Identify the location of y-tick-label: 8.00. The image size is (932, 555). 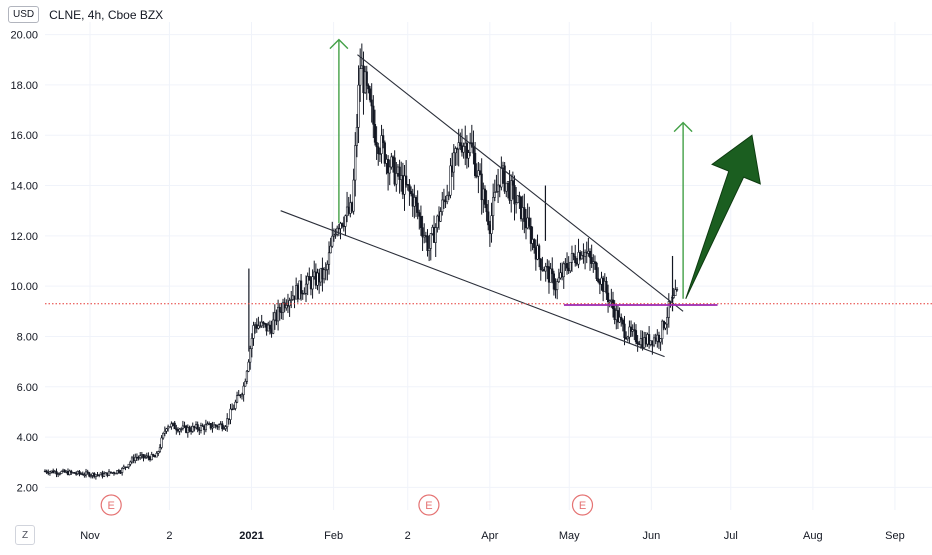
(27, 337).